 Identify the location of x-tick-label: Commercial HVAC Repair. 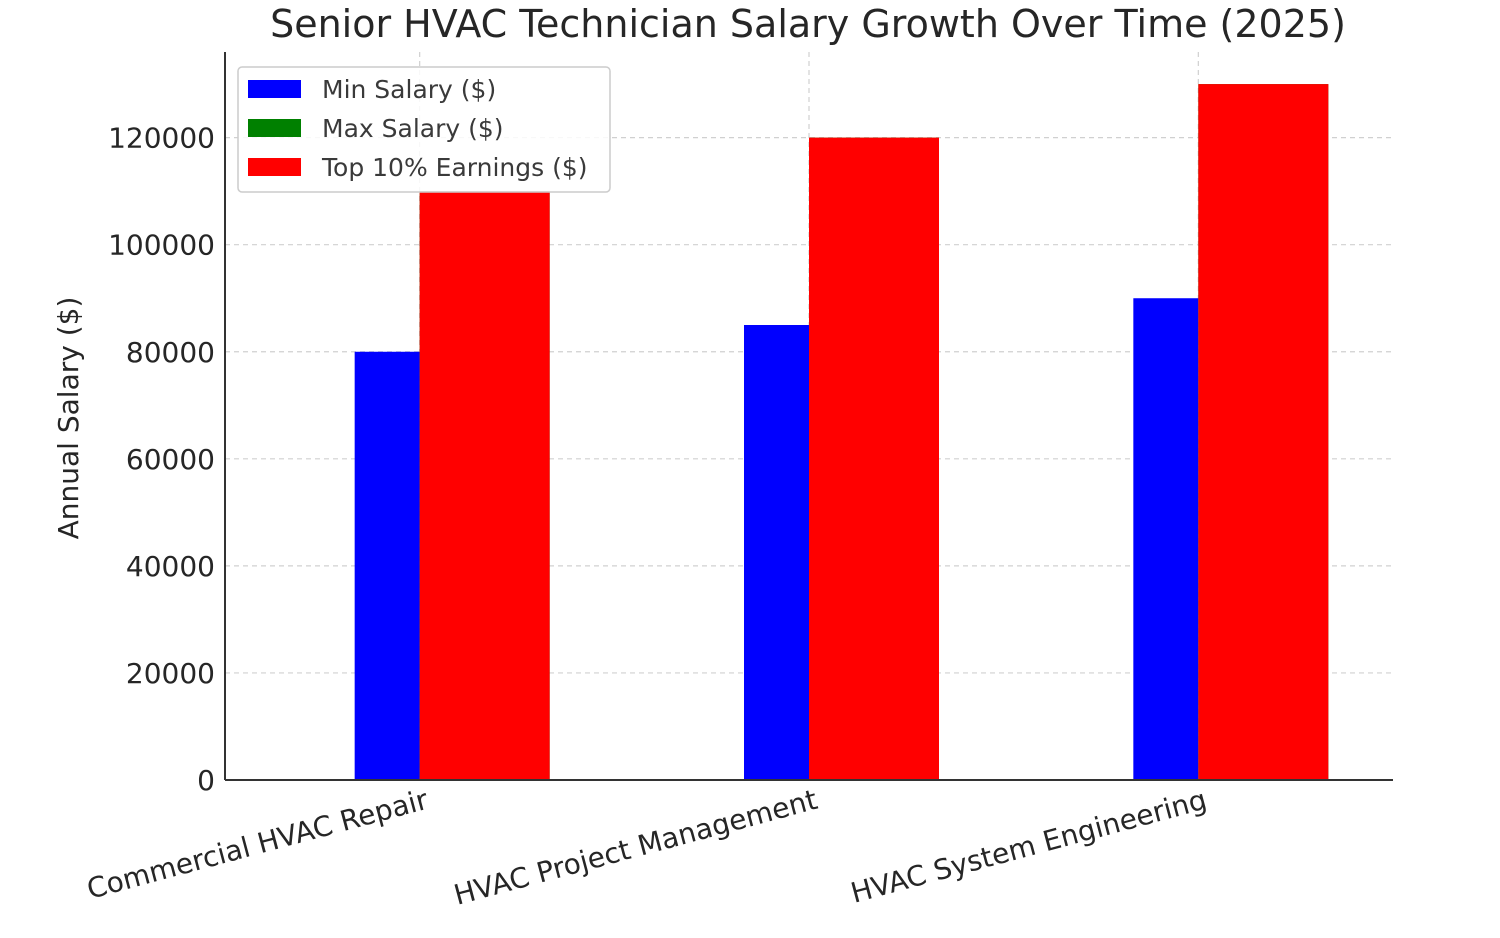
(257, 844).